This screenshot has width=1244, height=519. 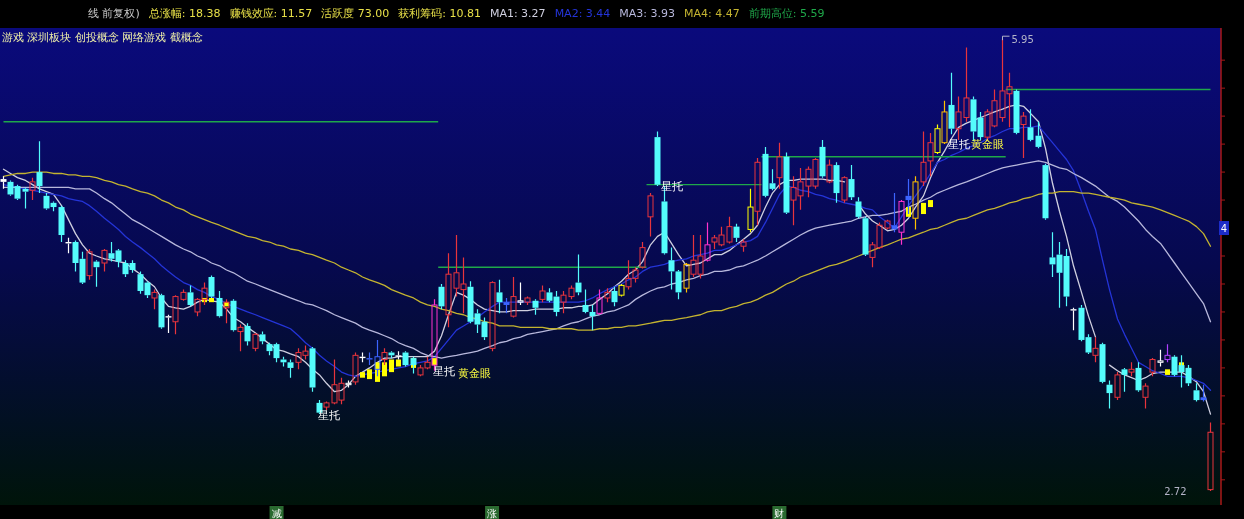 What do you see at coordinates (439, 13) in the screenshot?
I see `text: 获利筹码: 10.81` at bounding box center [439, 13].